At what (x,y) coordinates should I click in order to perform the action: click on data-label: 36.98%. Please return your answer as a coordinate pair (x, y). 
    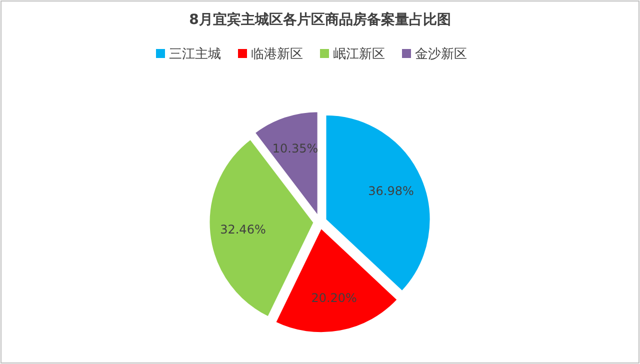
    Looking at the image, I should click on (391, 191).